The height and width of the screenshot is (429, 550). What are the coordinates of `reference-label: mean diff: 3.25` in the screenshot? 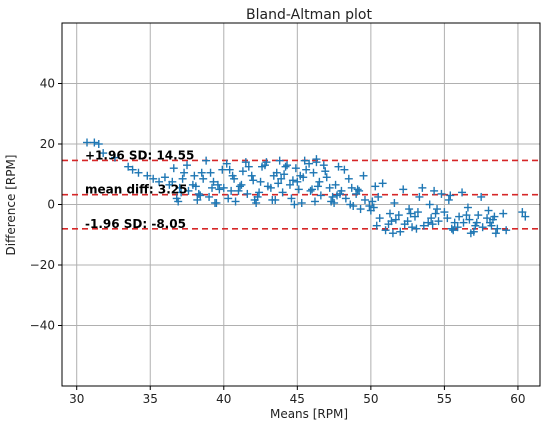 It's located at (136, 190).